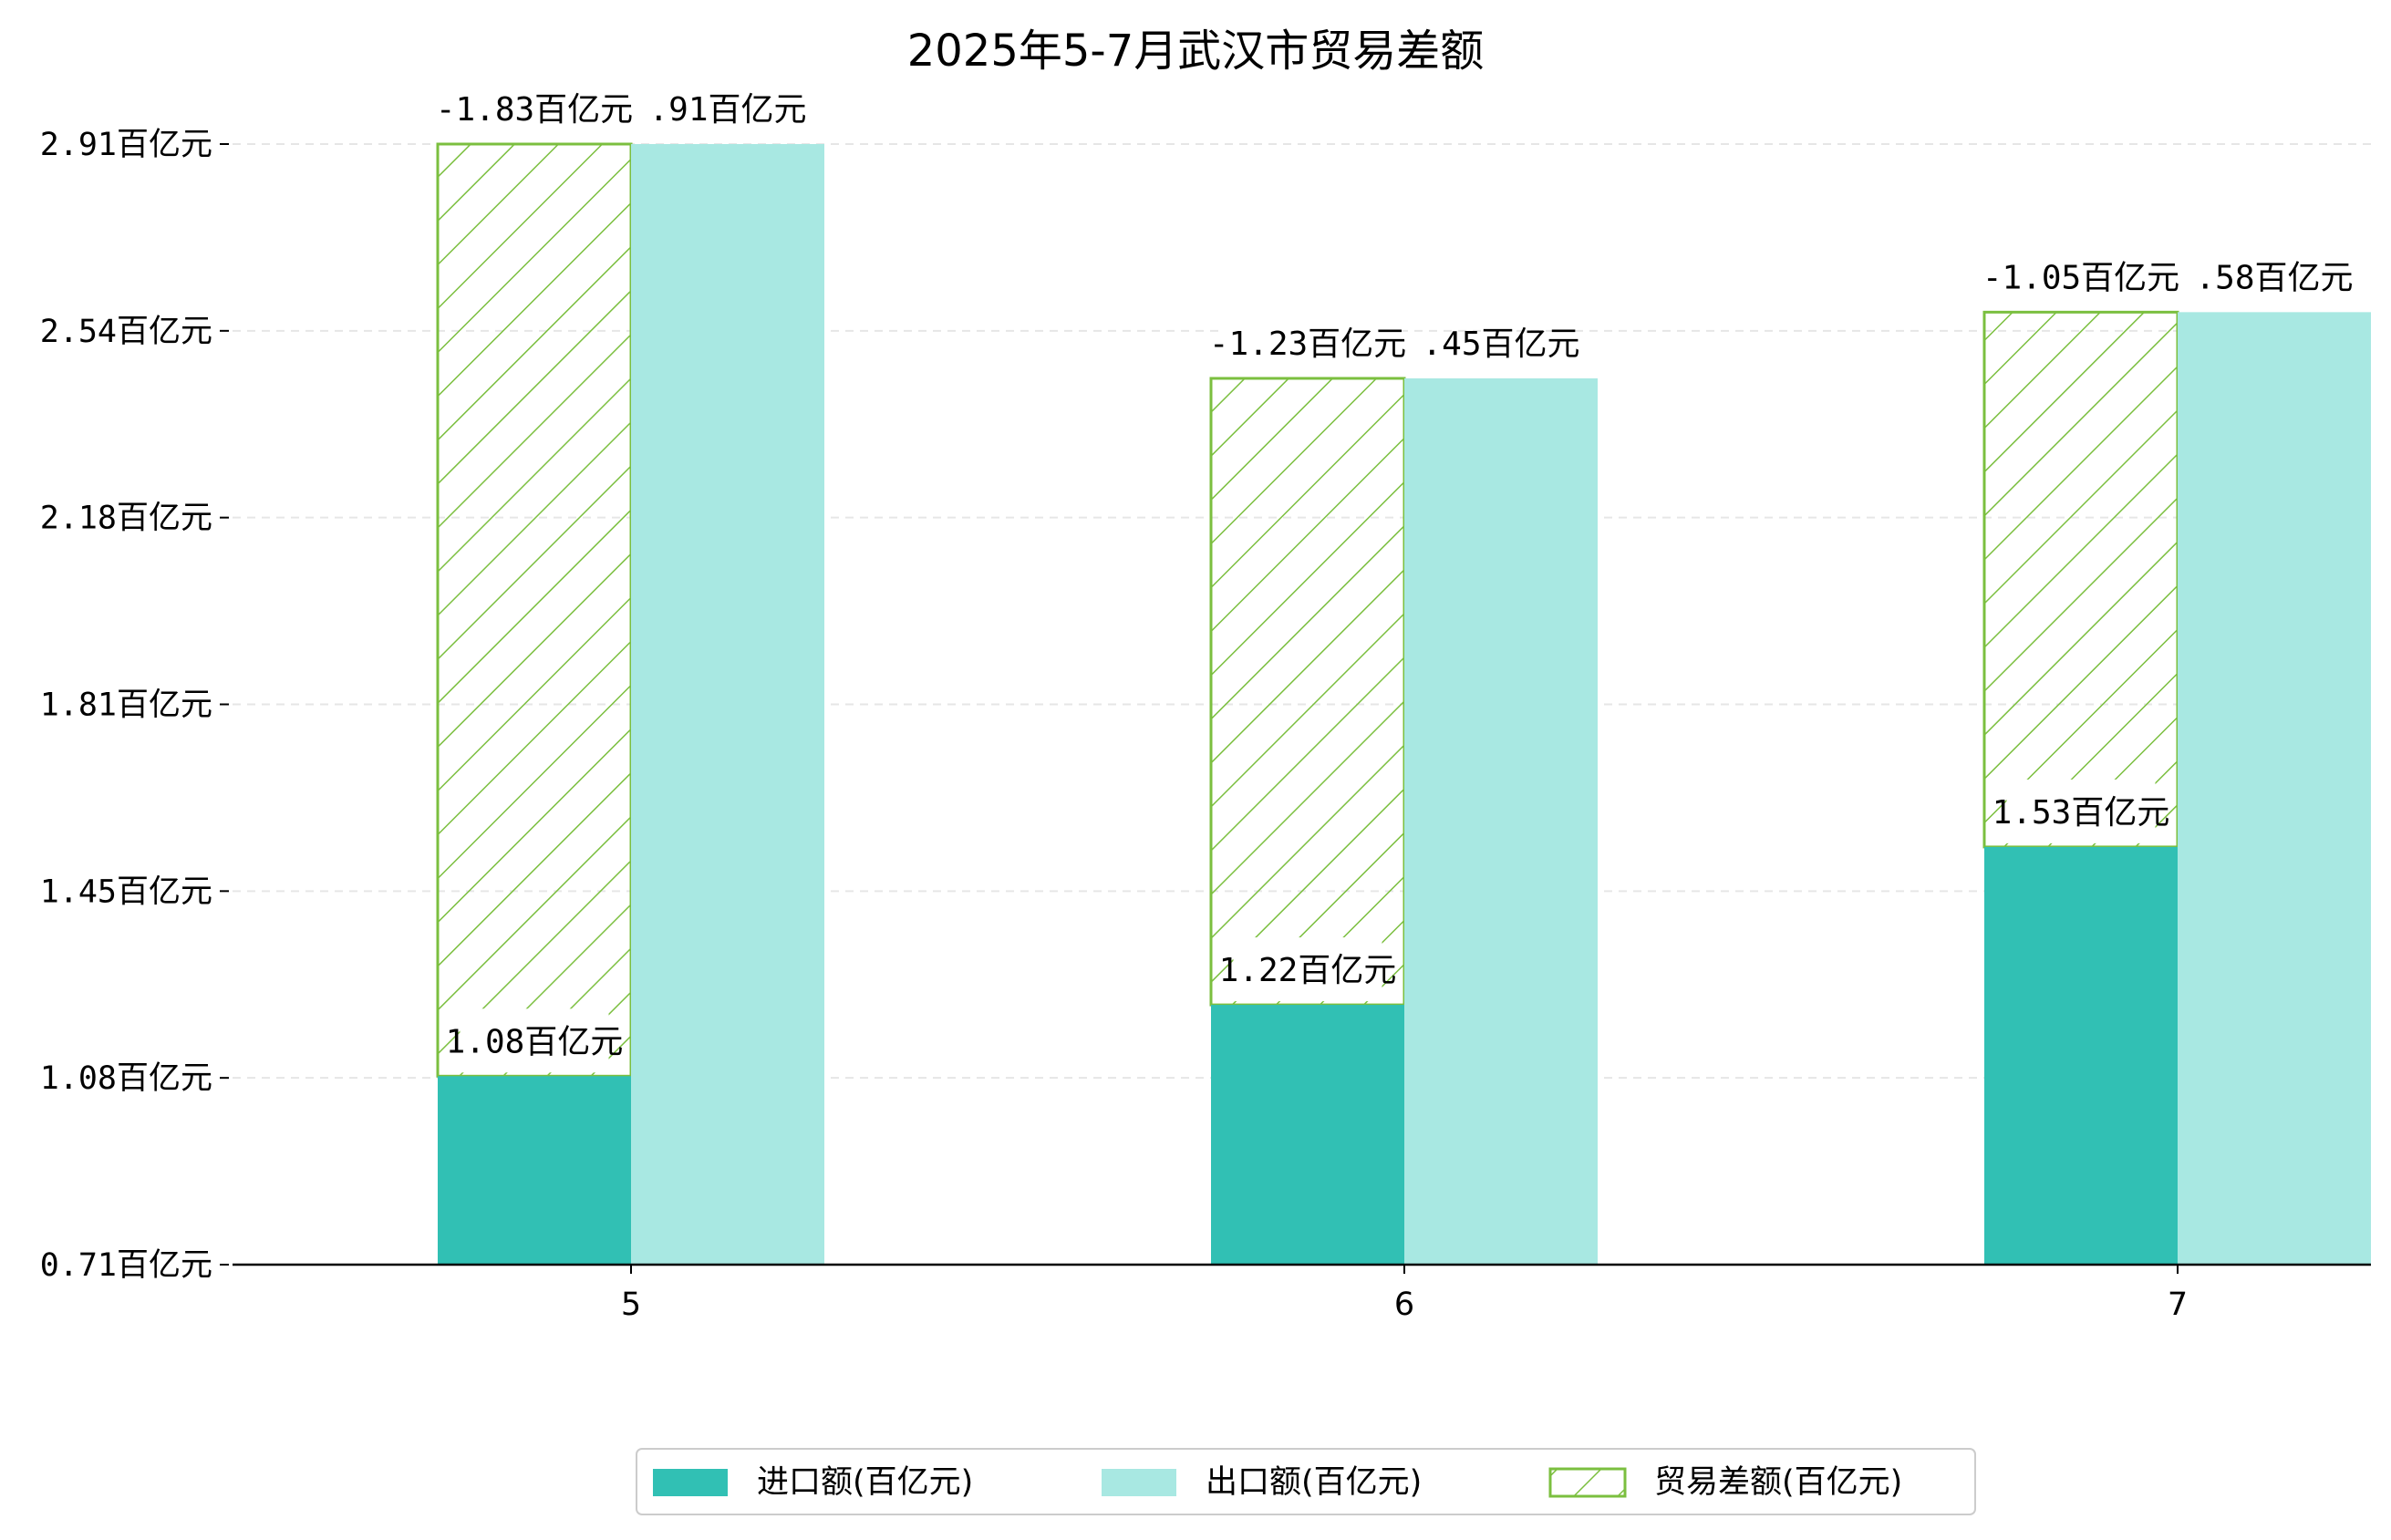  I want to click on balance-value-label: -1.23百亿元, so click(1307, 344).